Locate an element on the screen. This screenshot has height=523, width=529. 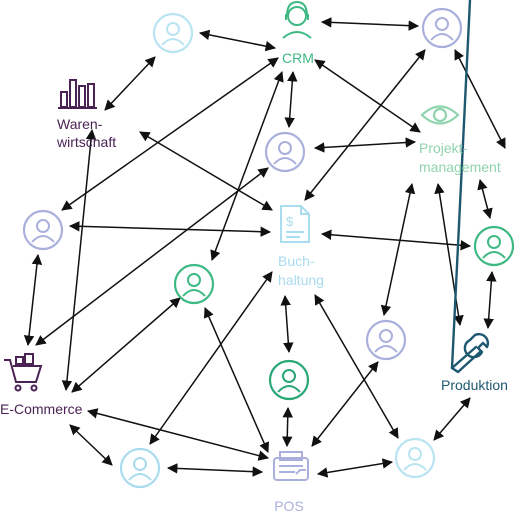
arrow-crm-user3 is located at coordinates (291, 99).